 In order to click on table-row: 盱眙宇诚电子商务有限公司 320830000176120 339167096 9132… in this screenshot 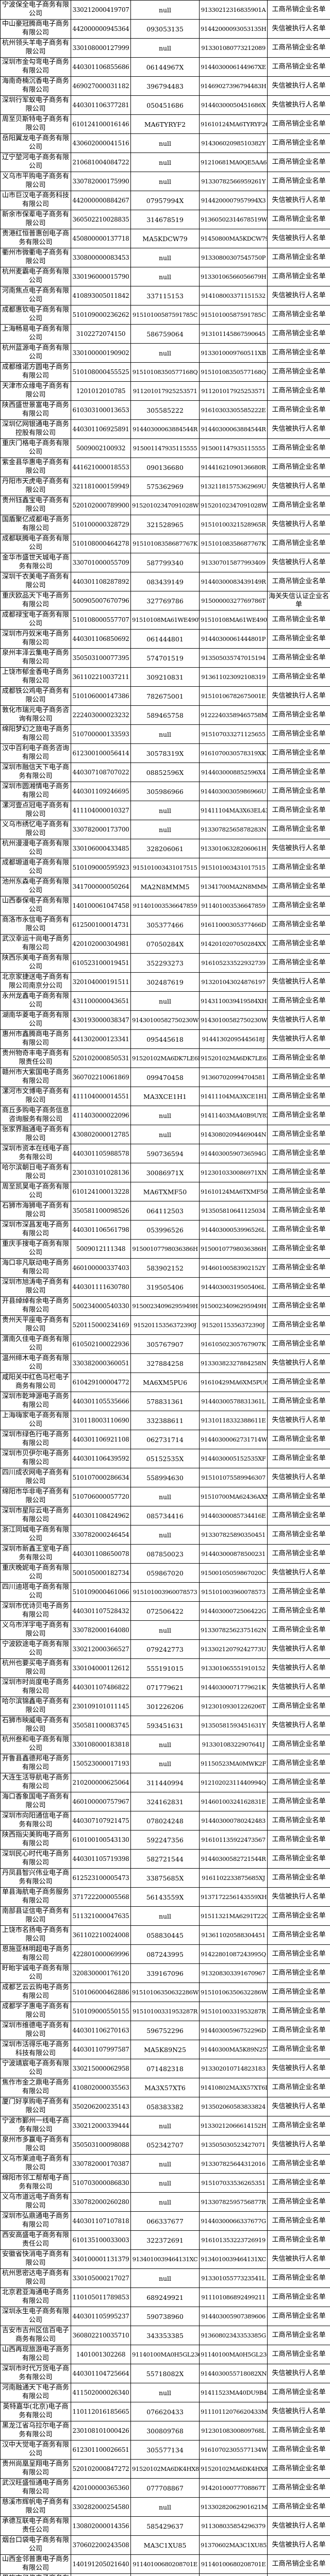, I will do `click(165, 1973)`.